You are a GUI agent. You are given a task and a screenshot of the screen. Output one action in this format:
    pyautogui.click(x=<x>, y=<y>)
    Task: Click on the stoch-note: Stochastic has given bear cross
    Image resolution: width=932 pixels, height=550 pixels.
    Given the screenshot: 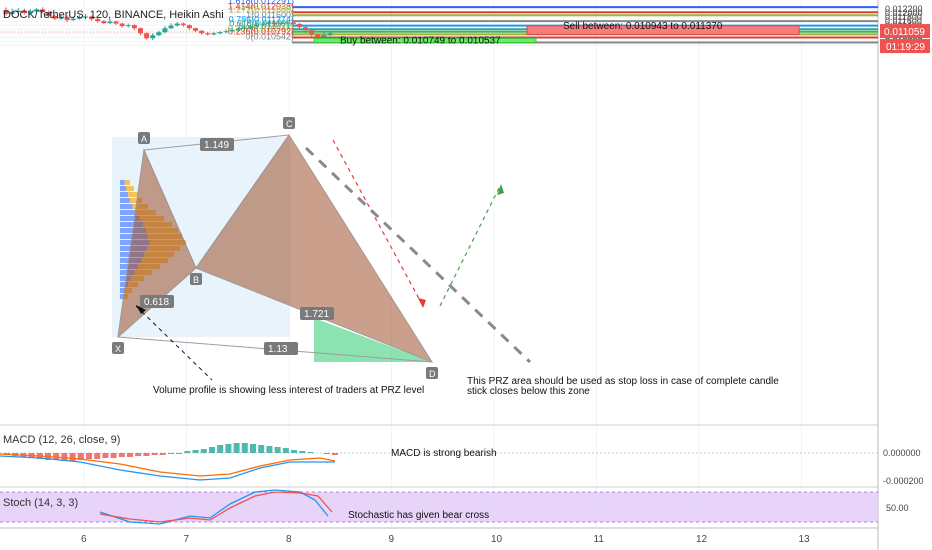 What is the action you would take?
    pyautogui.click(x=418, y=515)
    